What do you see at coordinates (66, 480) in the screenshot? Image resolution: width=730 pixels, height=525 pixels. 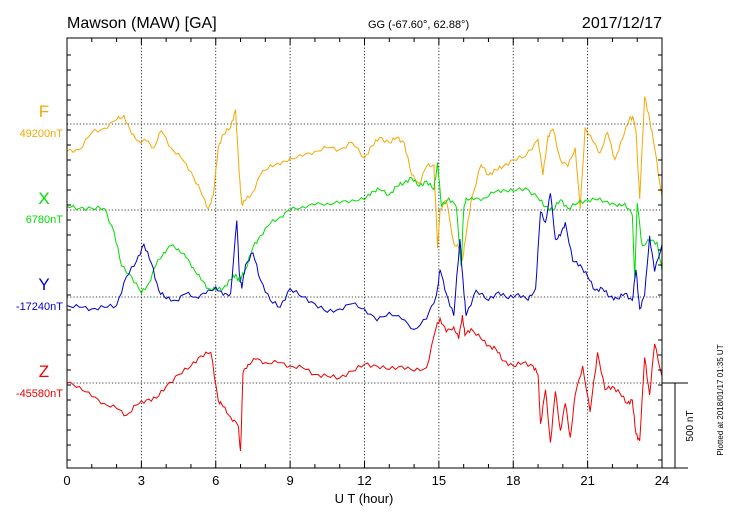 I see `x-tick-label: 0` at bounding box center [66, 480].